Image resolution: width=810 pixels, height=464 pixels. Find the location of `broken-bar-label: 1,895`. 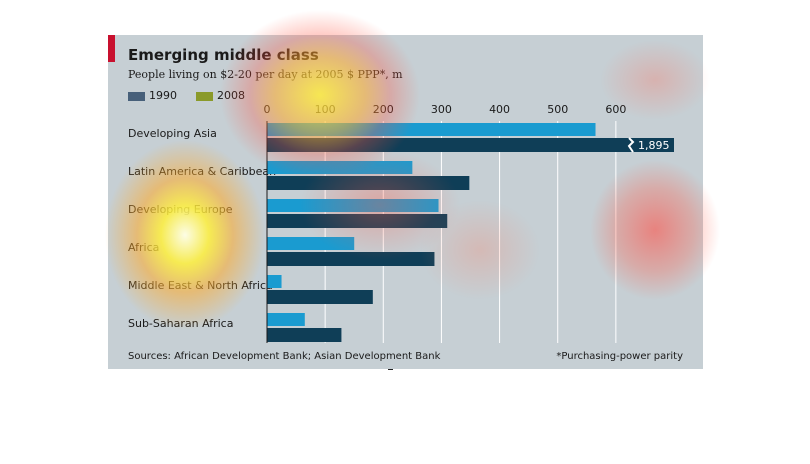

broken-bar-label: 1,895 is located at coordinates (654, 145).